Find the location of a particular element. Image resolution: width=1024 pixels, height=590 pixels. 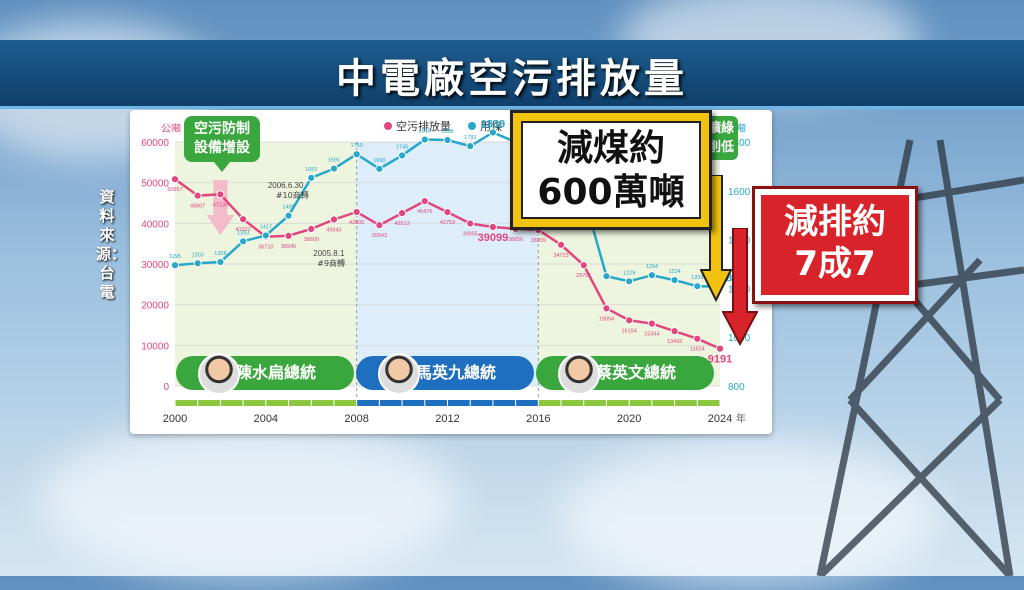

data-label: 42513 is located at coordinates (401, 224).